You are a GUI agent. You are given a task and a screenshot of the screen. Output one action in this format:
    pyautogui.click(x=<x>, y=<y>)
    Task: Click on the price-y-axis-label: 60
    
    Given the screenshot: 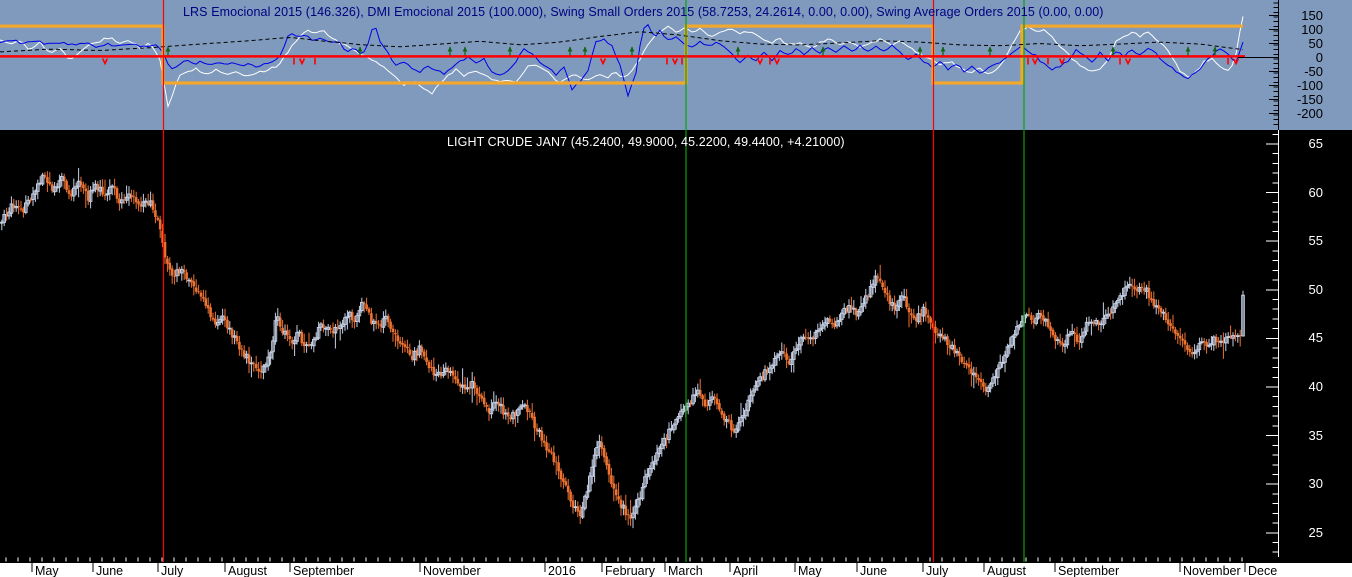 What is the action you would take?
    pyautogui.click(x=1315, y=192)
    